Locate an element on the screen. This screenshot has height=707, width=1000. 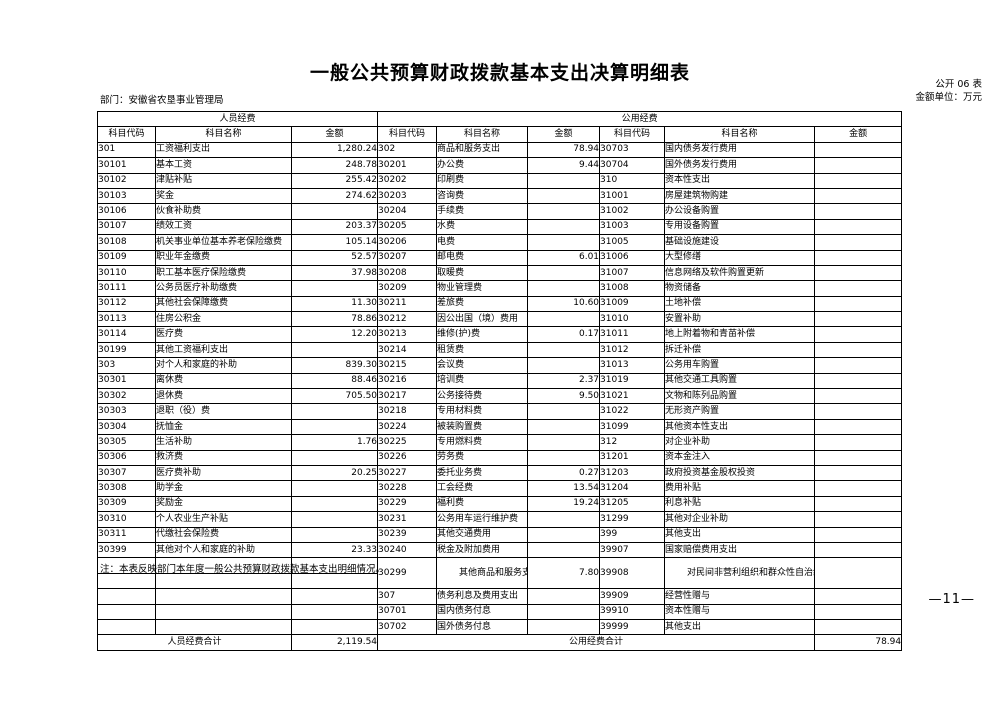
table-row: 30112 其他社会保障缴费 11.30 30211 差旅费 10.60 31009 土地补偿 is located at coordinates (500, 304).